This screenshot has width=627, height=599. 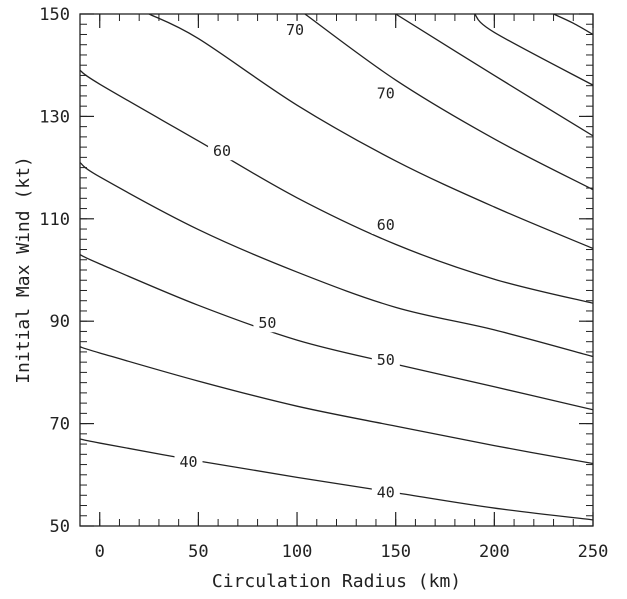 I want to click on x-tick-label: 200, so click(x=494, y=552).